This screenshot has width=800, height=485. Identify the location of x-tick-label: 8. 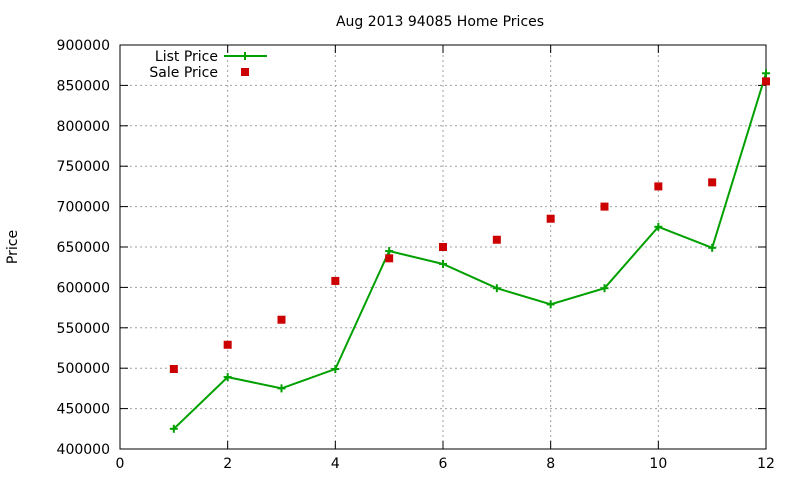
(550, 464).